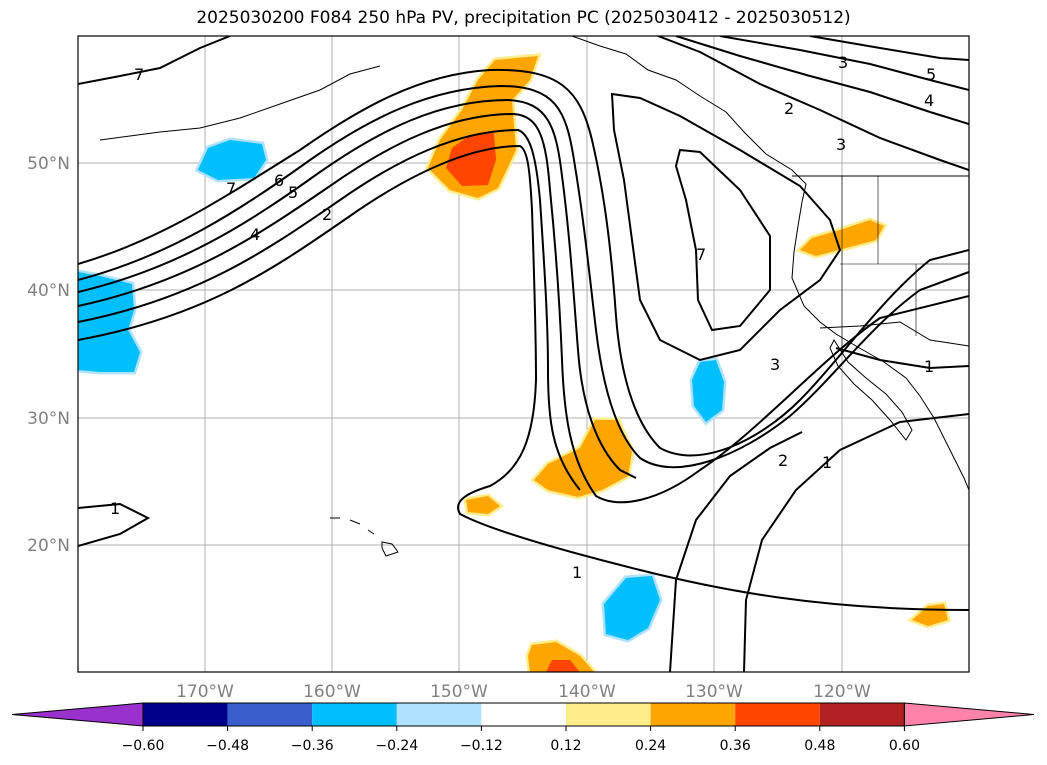 This screenshot has width=1047, height=765. What do you see at coordinates (632, 608) in the screenshot?
I see `neg-blob-south` at bounding box center [632, 608].